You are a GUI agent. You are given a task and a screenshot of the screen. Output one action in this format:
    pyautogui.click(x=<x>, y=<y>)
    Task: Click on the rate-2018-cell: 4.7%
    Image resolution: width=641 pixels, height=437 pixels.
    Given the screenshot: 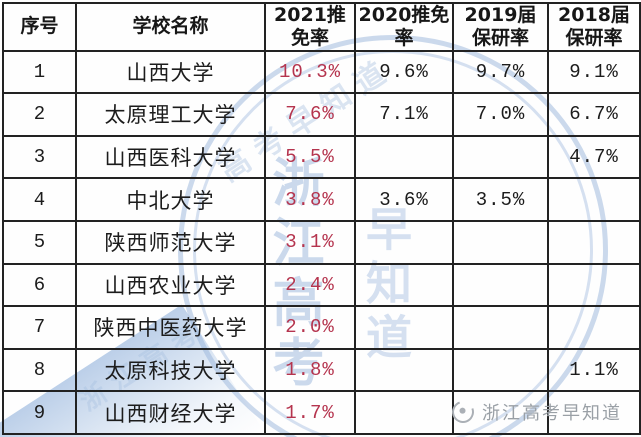 What is the action you would take?
    pyautogui.click(x=594, y=157)
    